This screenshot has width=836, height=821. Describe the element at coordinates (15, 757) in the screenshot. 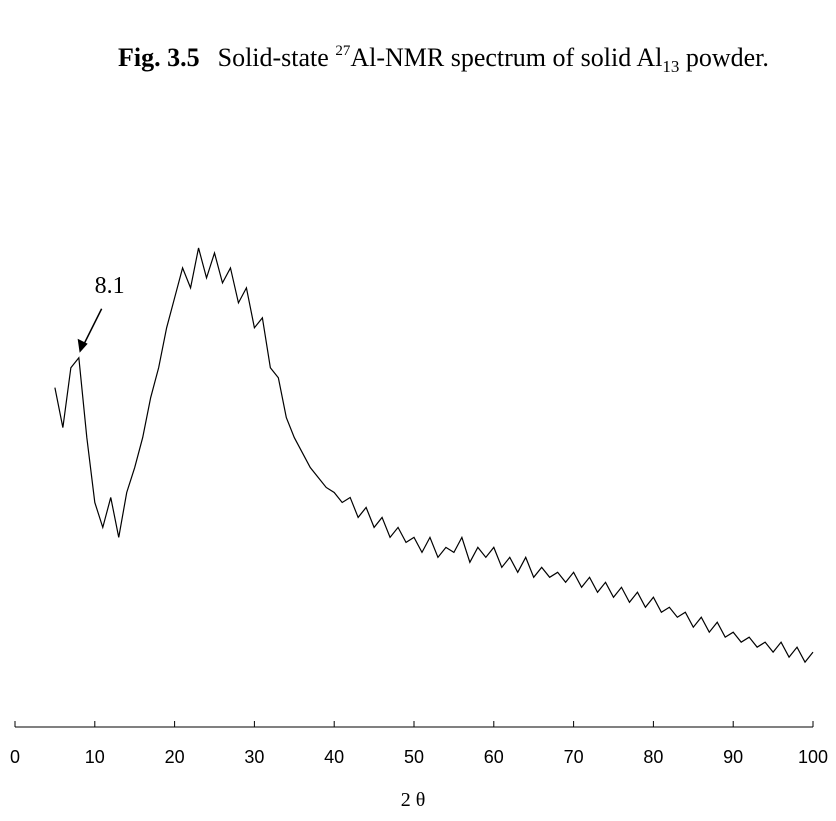

I see `x-tick-label: 0` at that location.